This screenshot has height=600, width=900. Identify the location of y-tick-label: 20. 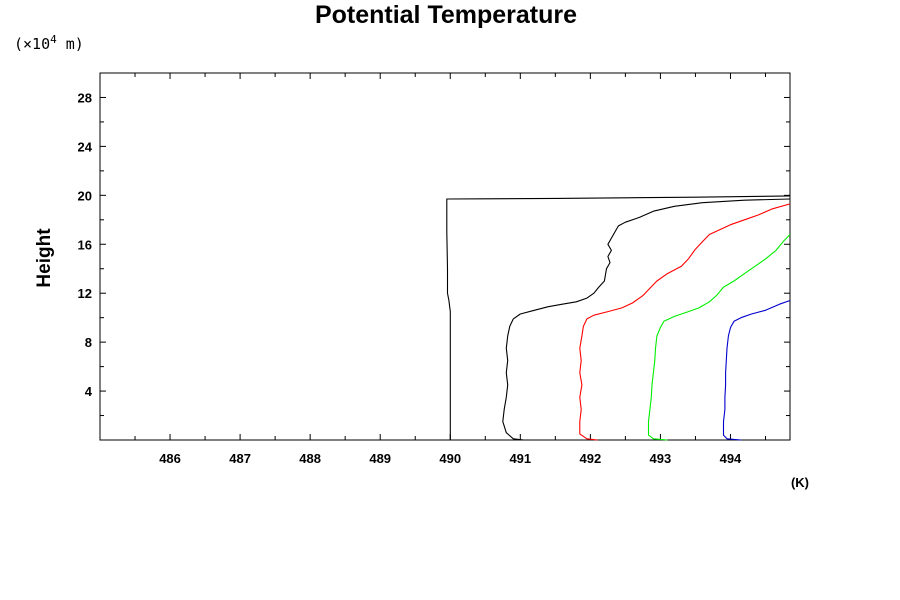
(85, 195).